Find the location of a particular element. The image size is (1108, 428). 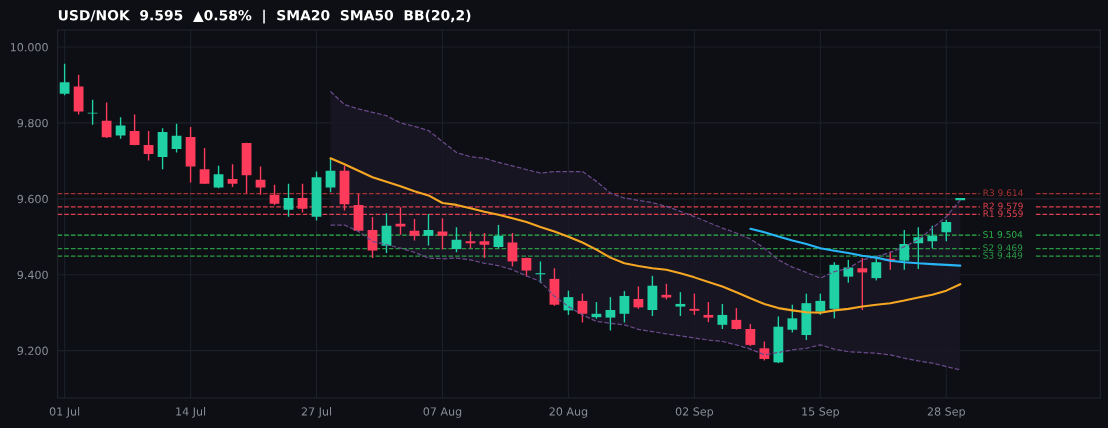

y-tick-label: 9.800 is located at coordinates (32, 123).